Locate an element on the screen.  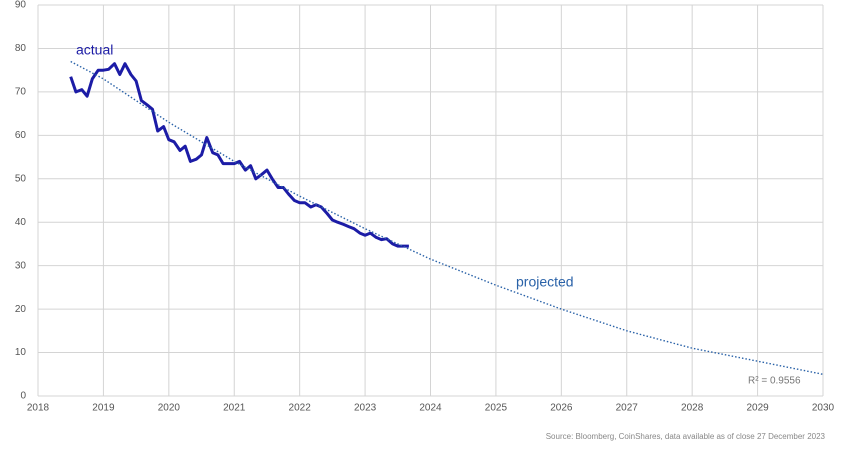
y-tick-label: 10 is located at coordinates (21, 352).